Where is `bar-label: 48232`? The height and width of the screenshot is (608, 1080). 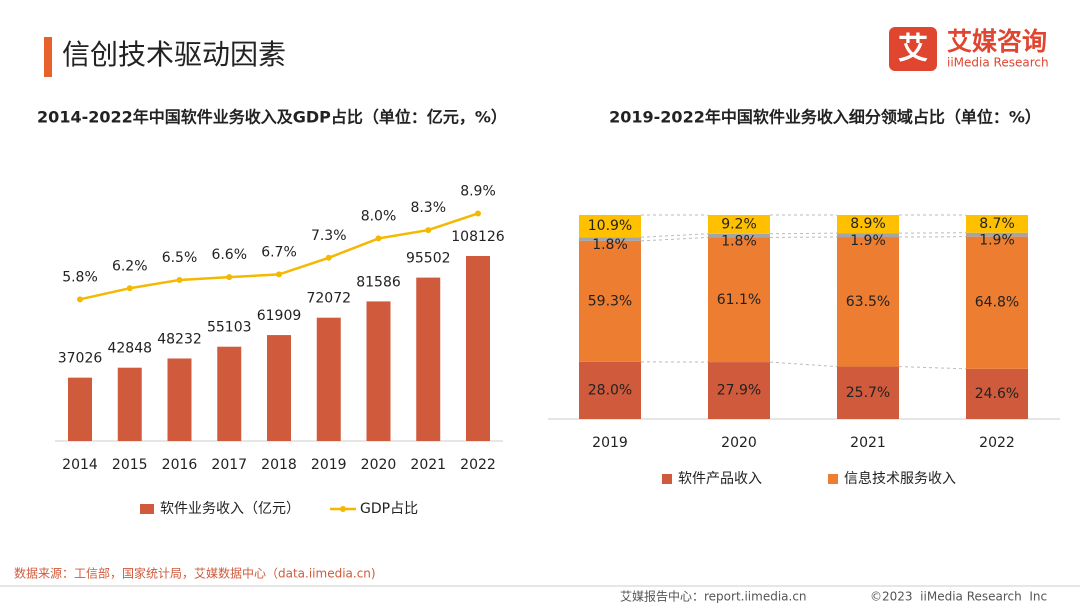
bar-label: 48232 is located at coordinates (179, 339).